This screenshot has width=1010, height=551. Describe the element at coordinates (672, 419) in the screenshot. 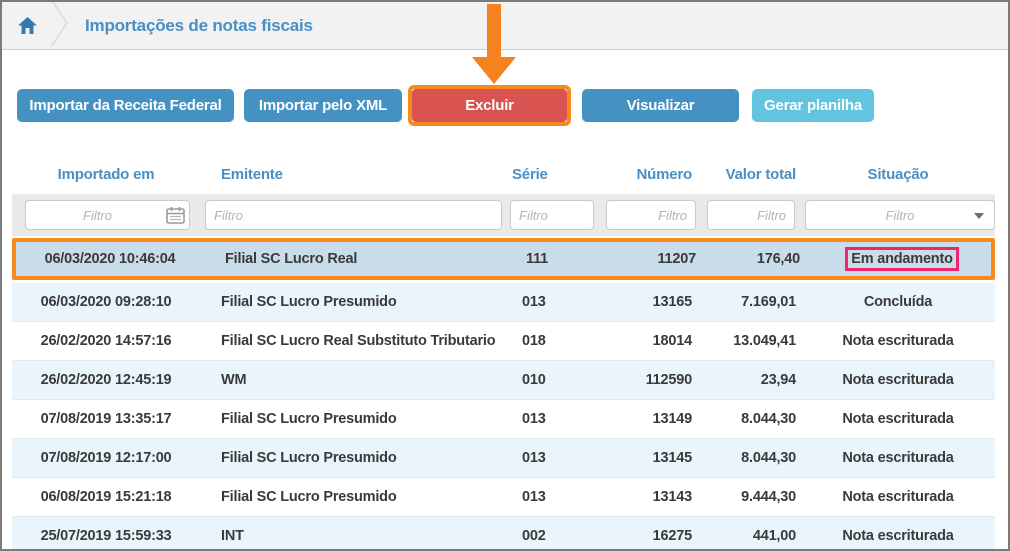

I see `cell-numero: 13149` at that location.